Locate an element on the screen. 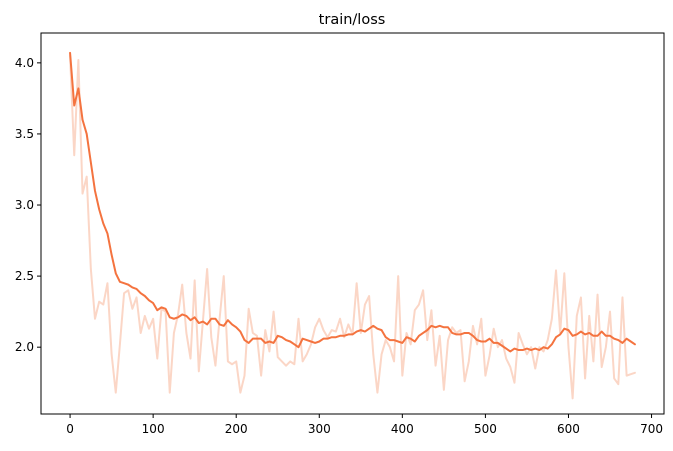 This screenshot has height=451, width=673. x-tick-label: 100 is located at coordinates (153, 429).